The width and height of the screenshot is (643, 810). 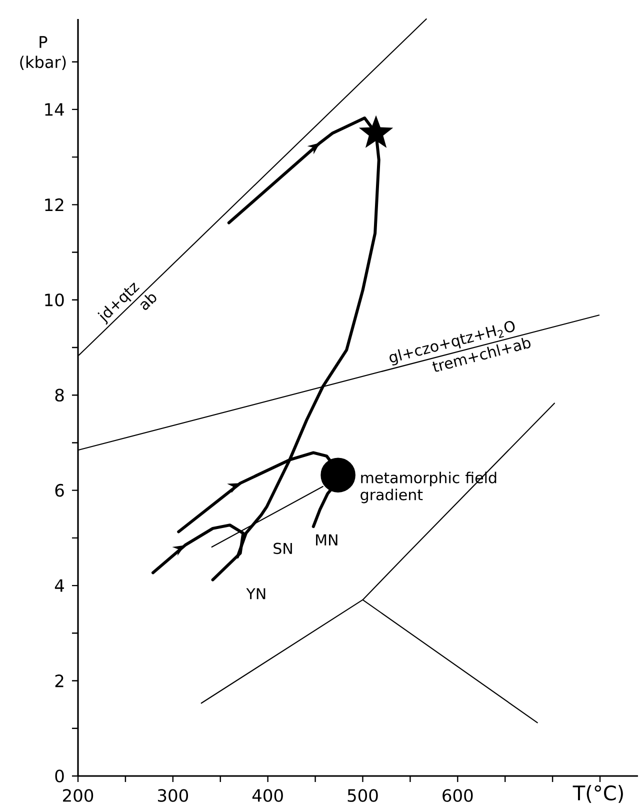 I want to click on x-axis-title: T(°C), so click(x=597, y=794).